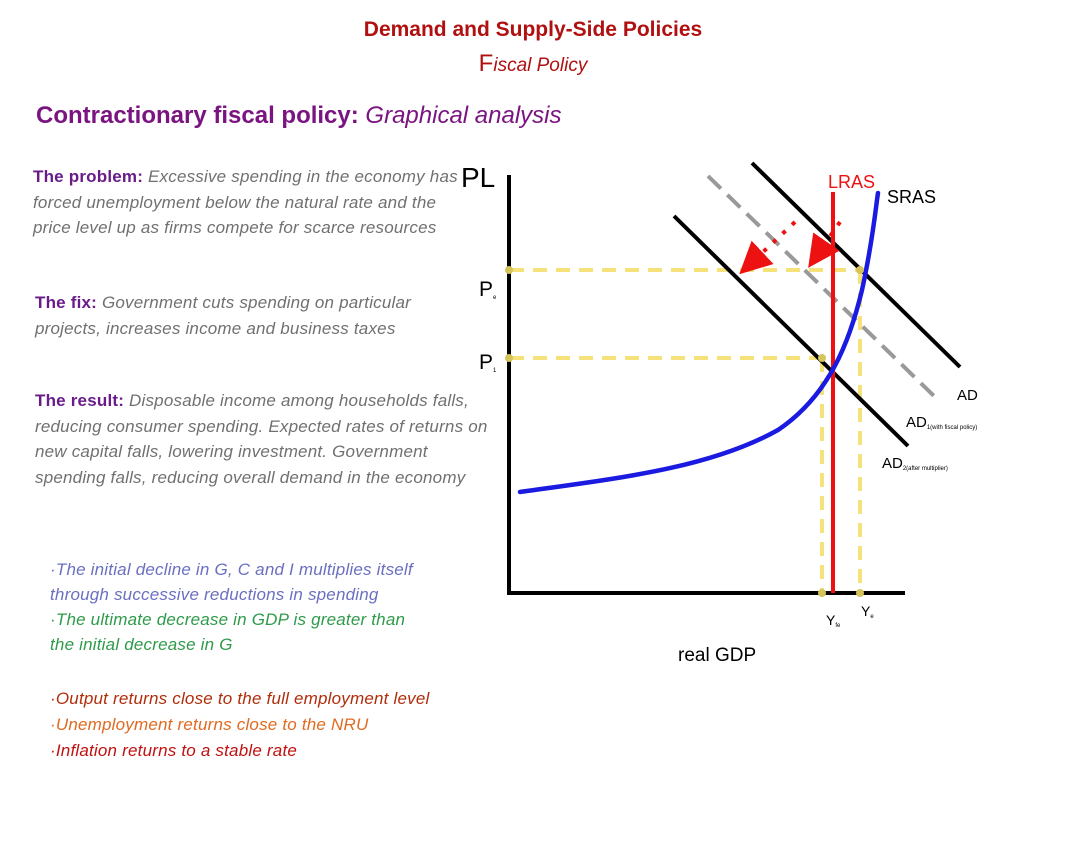 The image size is (1066, 849). I want to click on ad1-label-main: AD, so click(916, 422).